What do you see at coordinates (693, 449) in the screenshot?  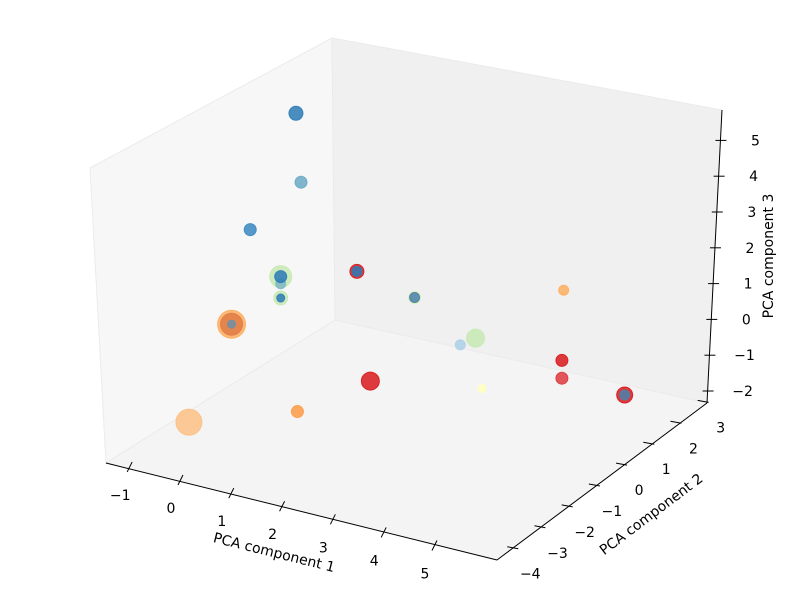 I see `y-tick-label: 2` at bounding box center [693, 449].